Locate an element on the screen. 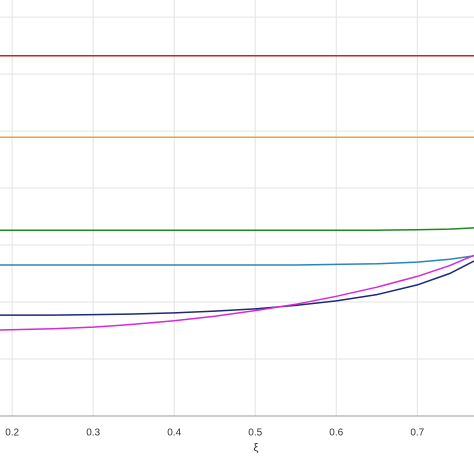 This screenshot has width=474, height=474. x-tick-label: 0.2 is located at coordinates (12, 433).